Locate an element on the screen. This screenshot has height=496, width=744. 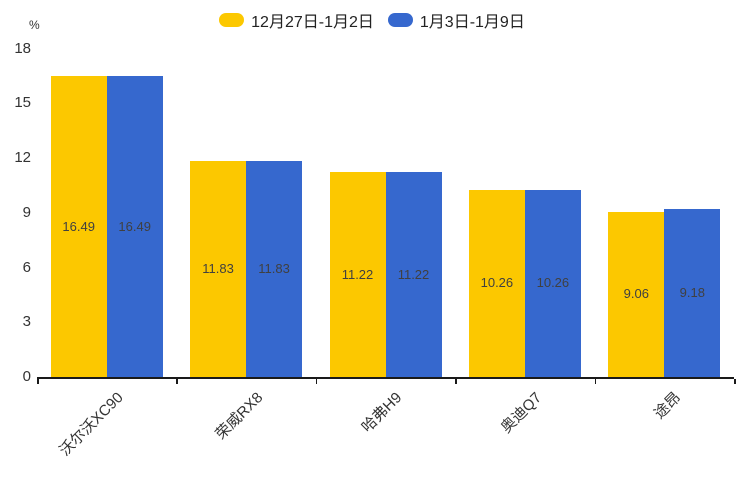
bar-series-1-奥迪Q7 is located at coordinates (552, 283).